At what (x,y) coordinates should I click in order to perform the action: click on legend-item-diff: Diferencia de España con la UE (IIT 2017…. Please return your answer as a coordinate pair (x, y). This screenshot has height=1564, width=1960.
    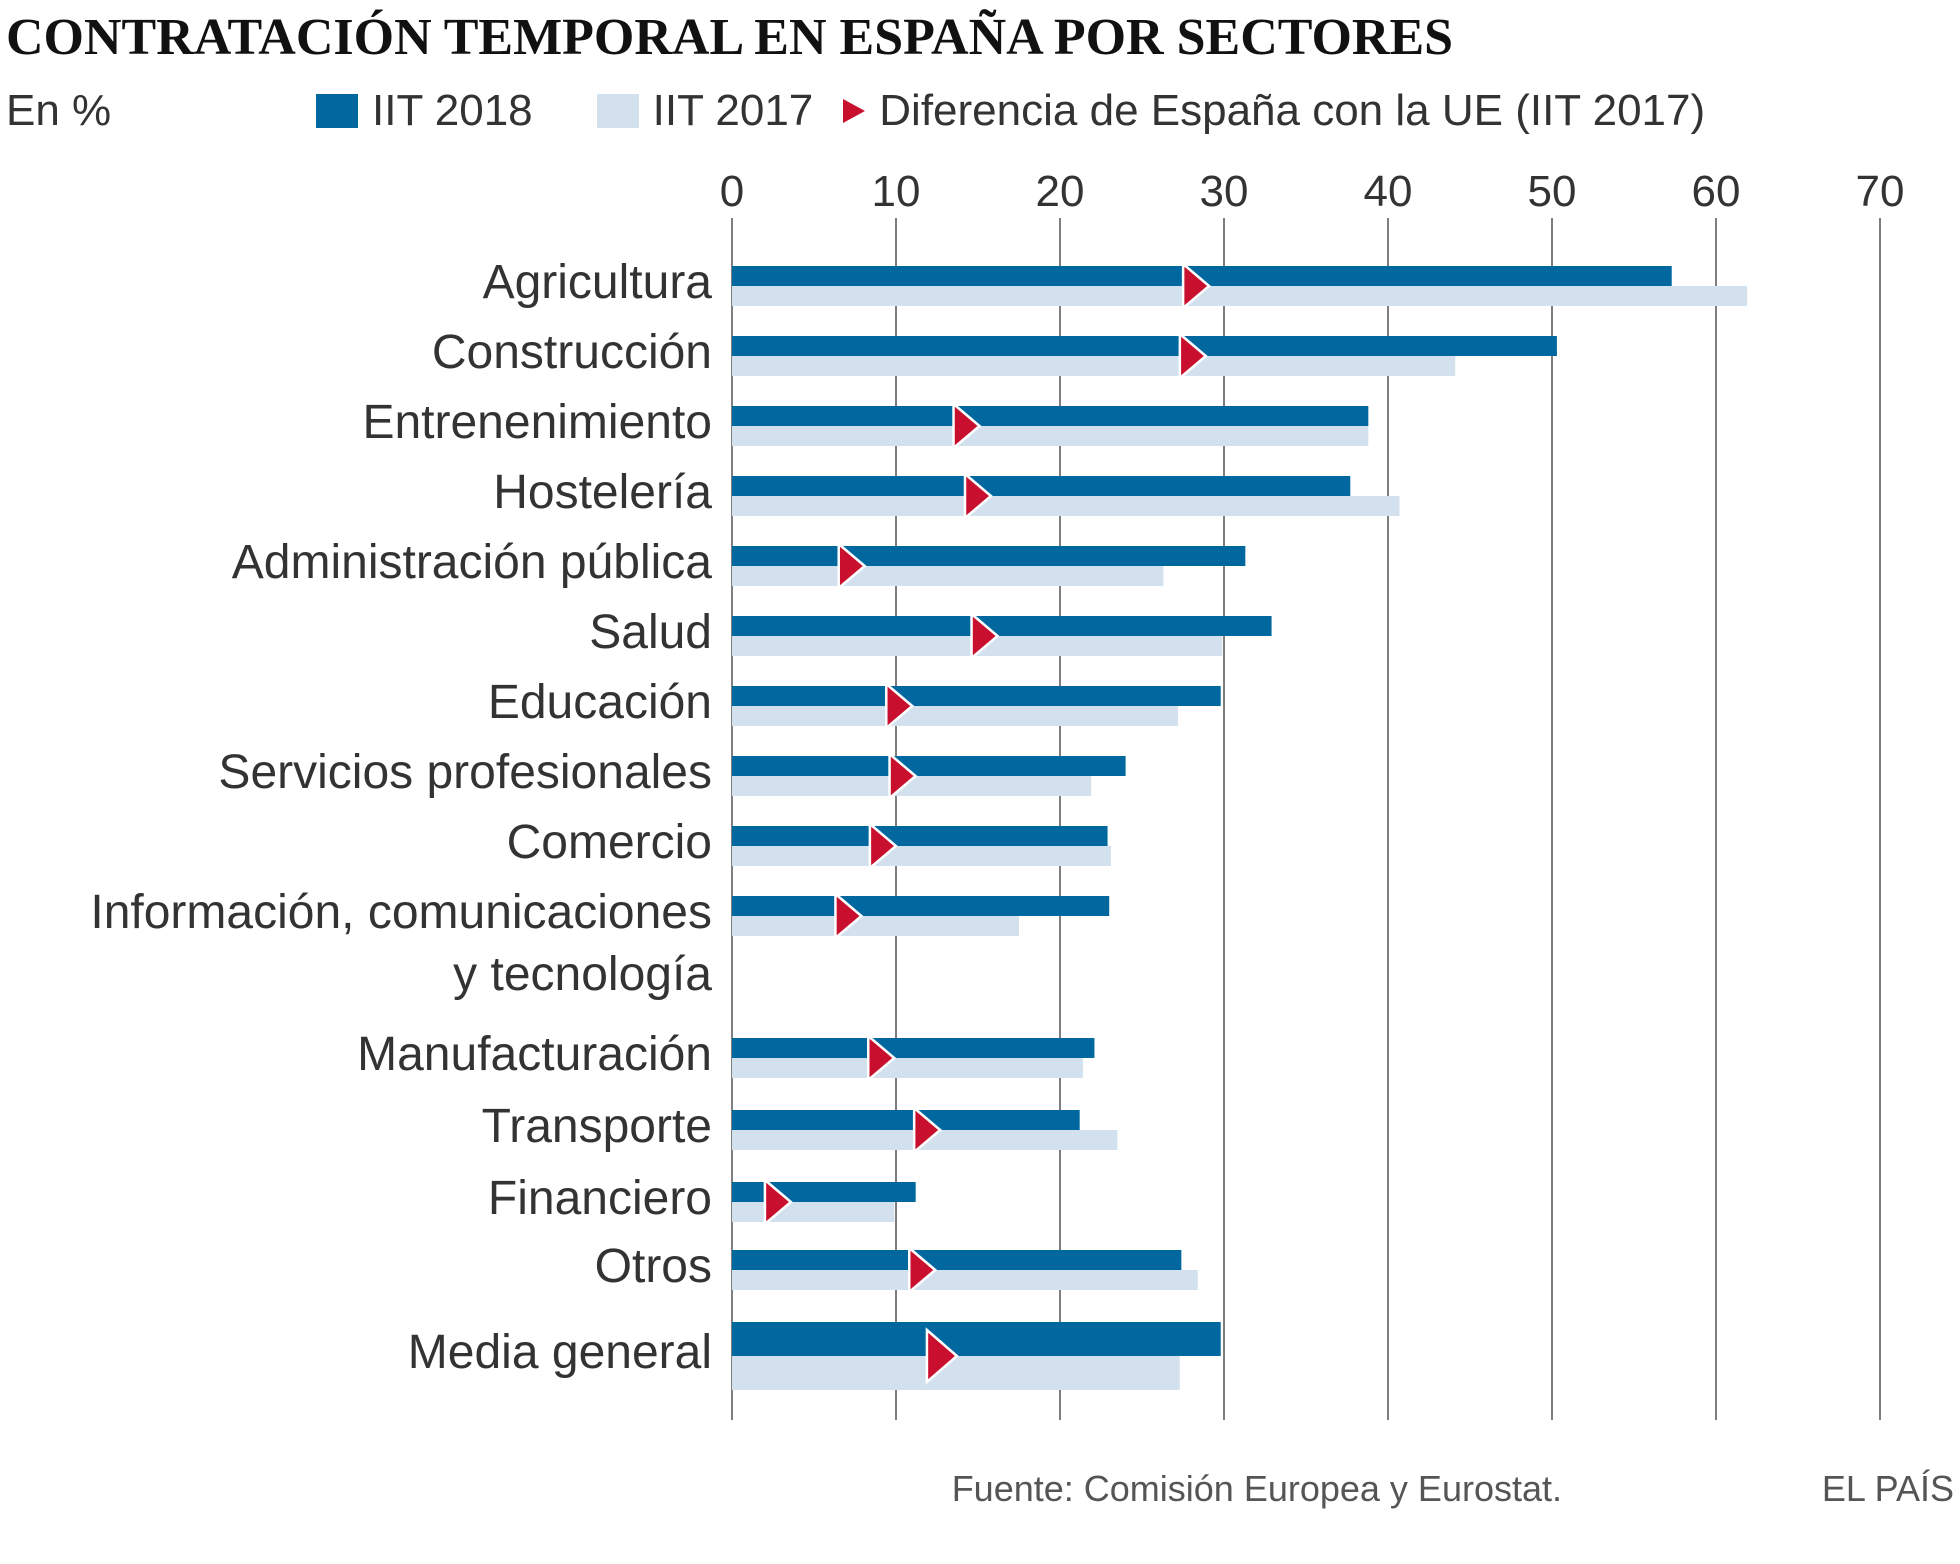
    Looking at the image, I should click on (1274, 111).